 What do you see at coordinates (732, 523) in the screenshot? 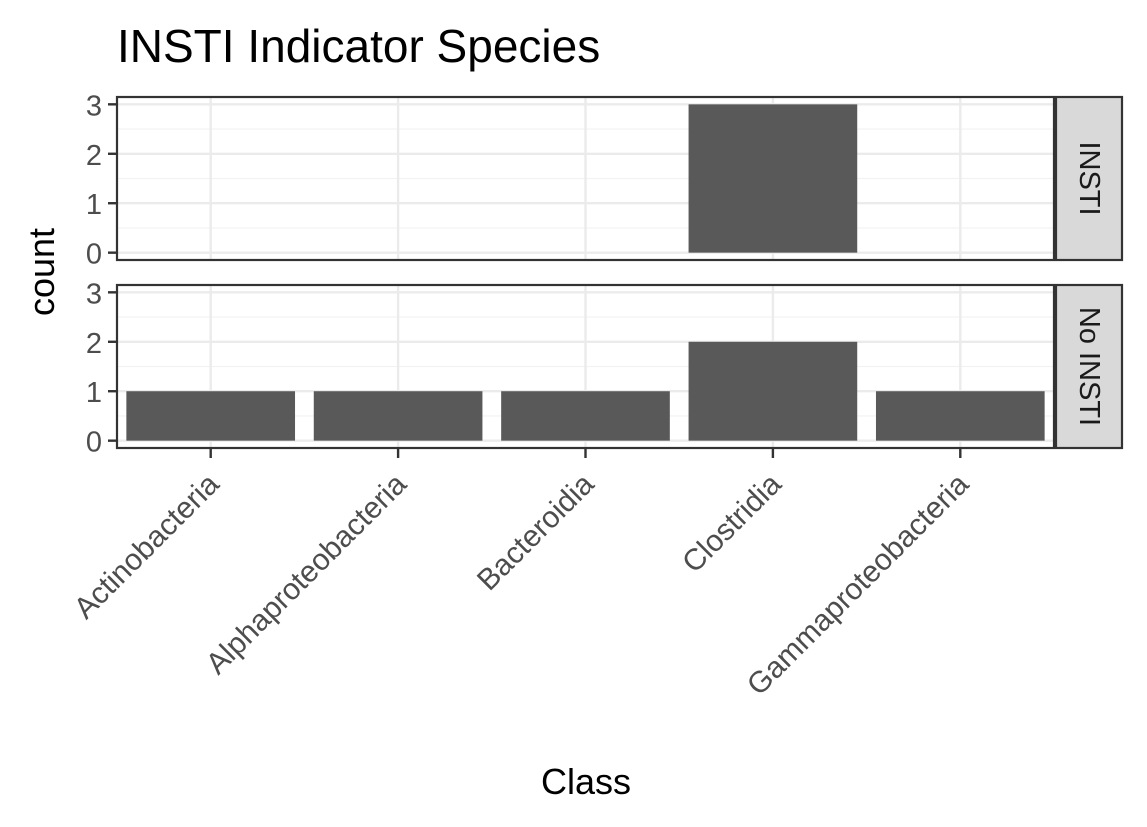
I see `x-tick-label: Clostridia` at bounding box center [732, 523].